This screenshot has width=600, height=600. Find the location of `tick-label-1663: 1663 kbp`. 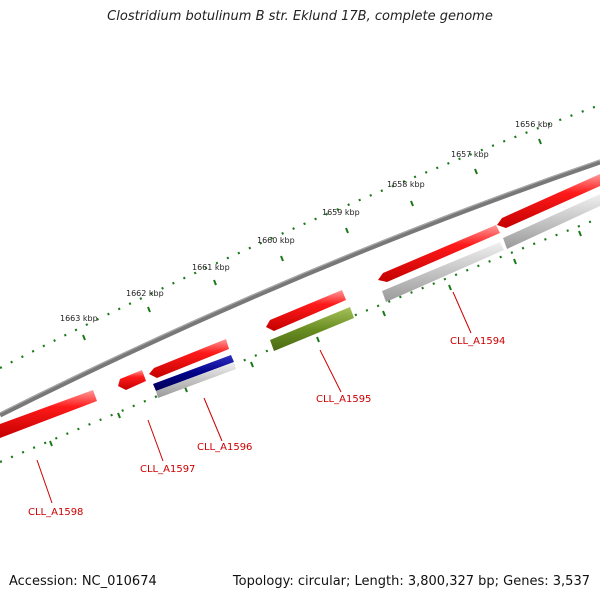

tick-label-1663: 1663 kbp is located at coordinates (79, 318).